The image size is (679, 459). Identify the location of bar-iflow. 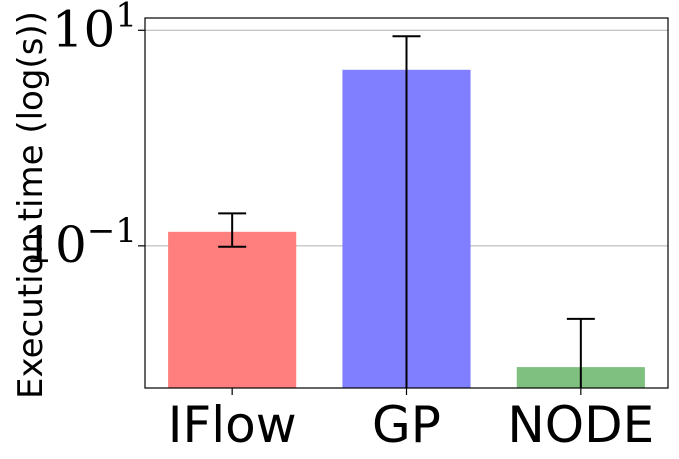
(232, 309).